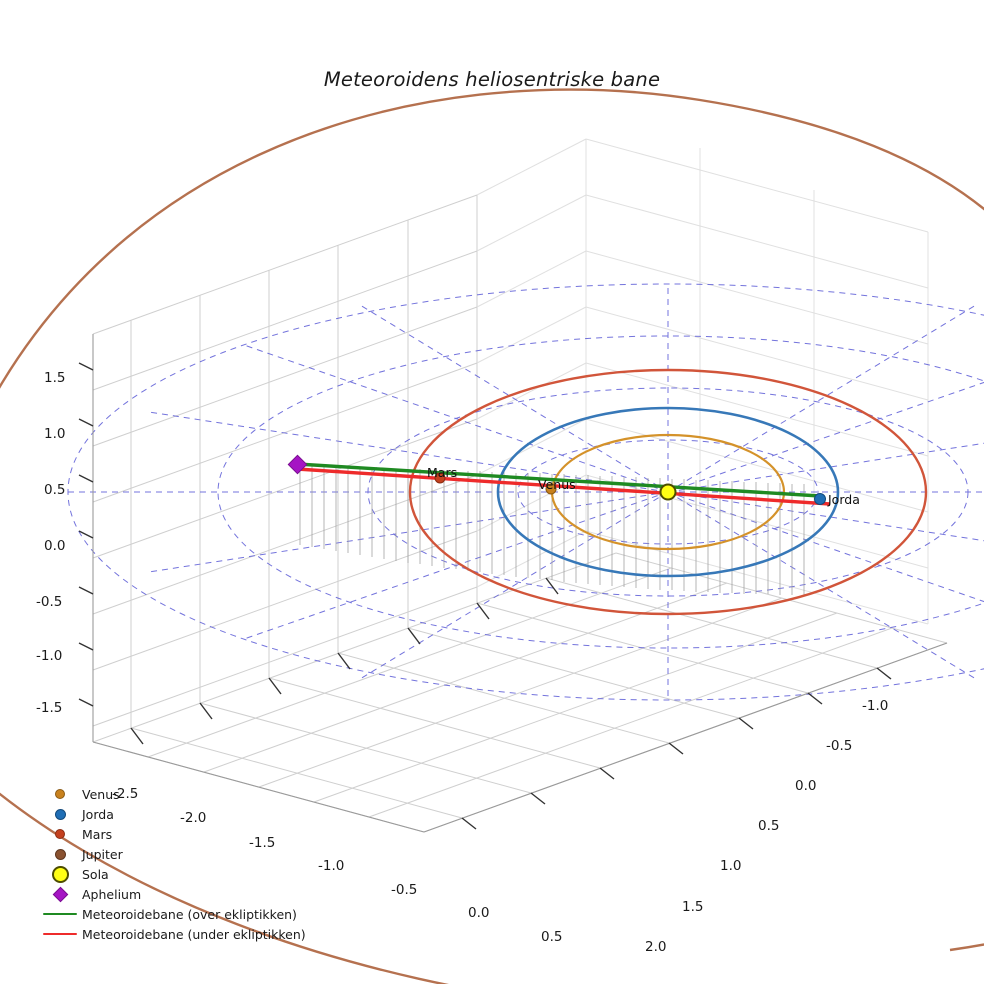 Image resolution: width=984 pixels, height=984 pixels. I want to click on legend: Venus Jorda Mars Jupiter Sola, so click(172, 864).